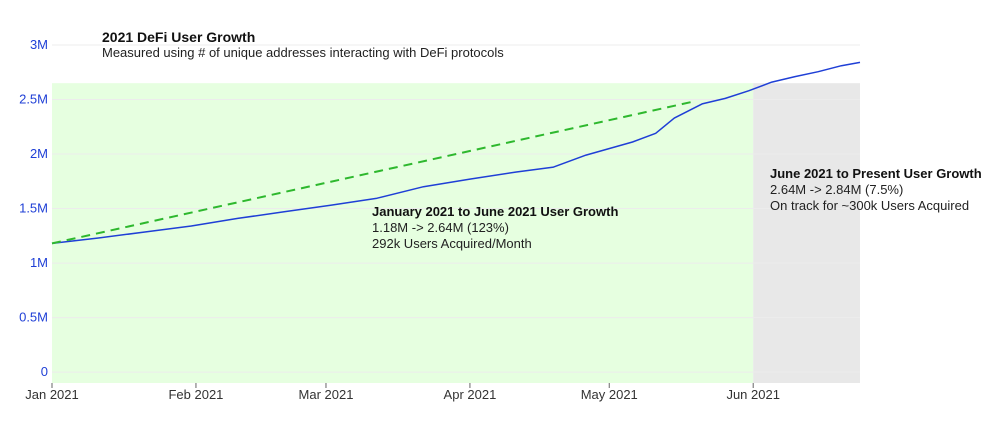  Describe the element at coordinates (33, 317) in the screenshot. I see `y-tick-label: 0.5M` at that location.